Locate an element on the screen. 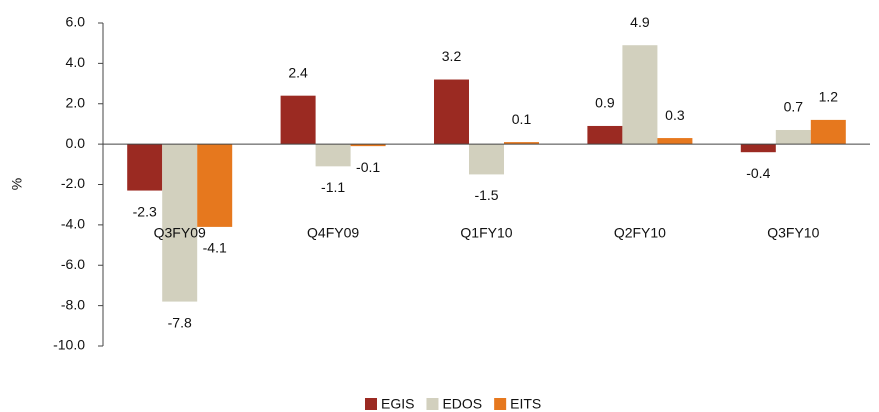 This screenshot has height=412, width=879. value-label: 3.2 is located at coordinates (452, 56).